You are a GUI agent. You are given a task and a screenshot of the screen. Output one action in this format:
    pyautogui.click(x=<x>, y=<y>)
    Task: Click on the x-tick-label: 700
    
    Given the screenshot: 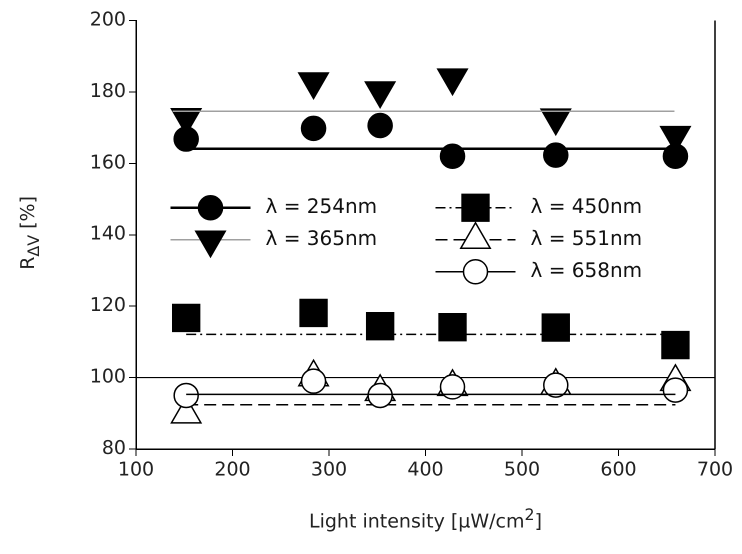 What is the action you would take?
    pyautogui.click(x=715, y=469)
    